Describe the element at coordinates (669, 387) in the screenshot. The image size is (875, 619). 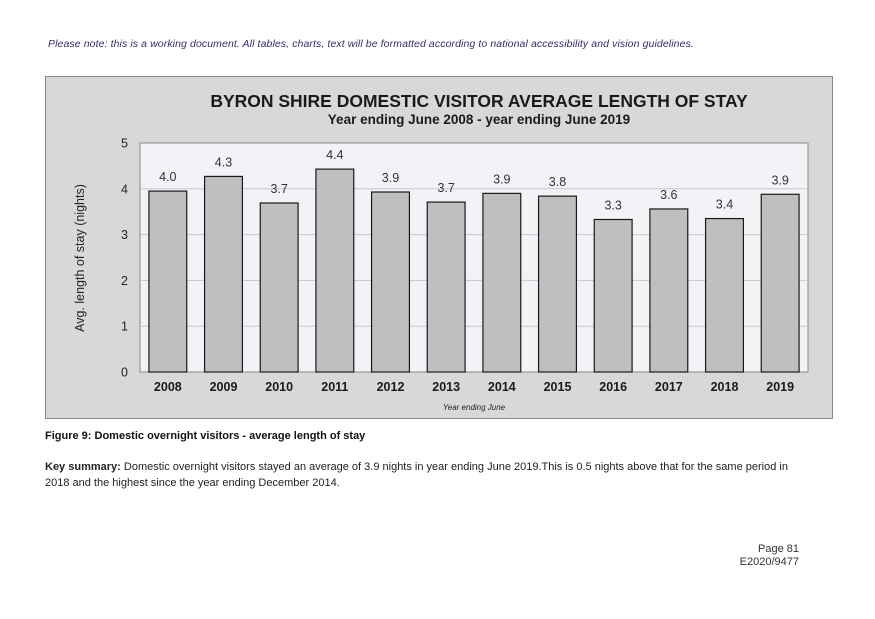
I see `x-tick-label: 2017` at that location.